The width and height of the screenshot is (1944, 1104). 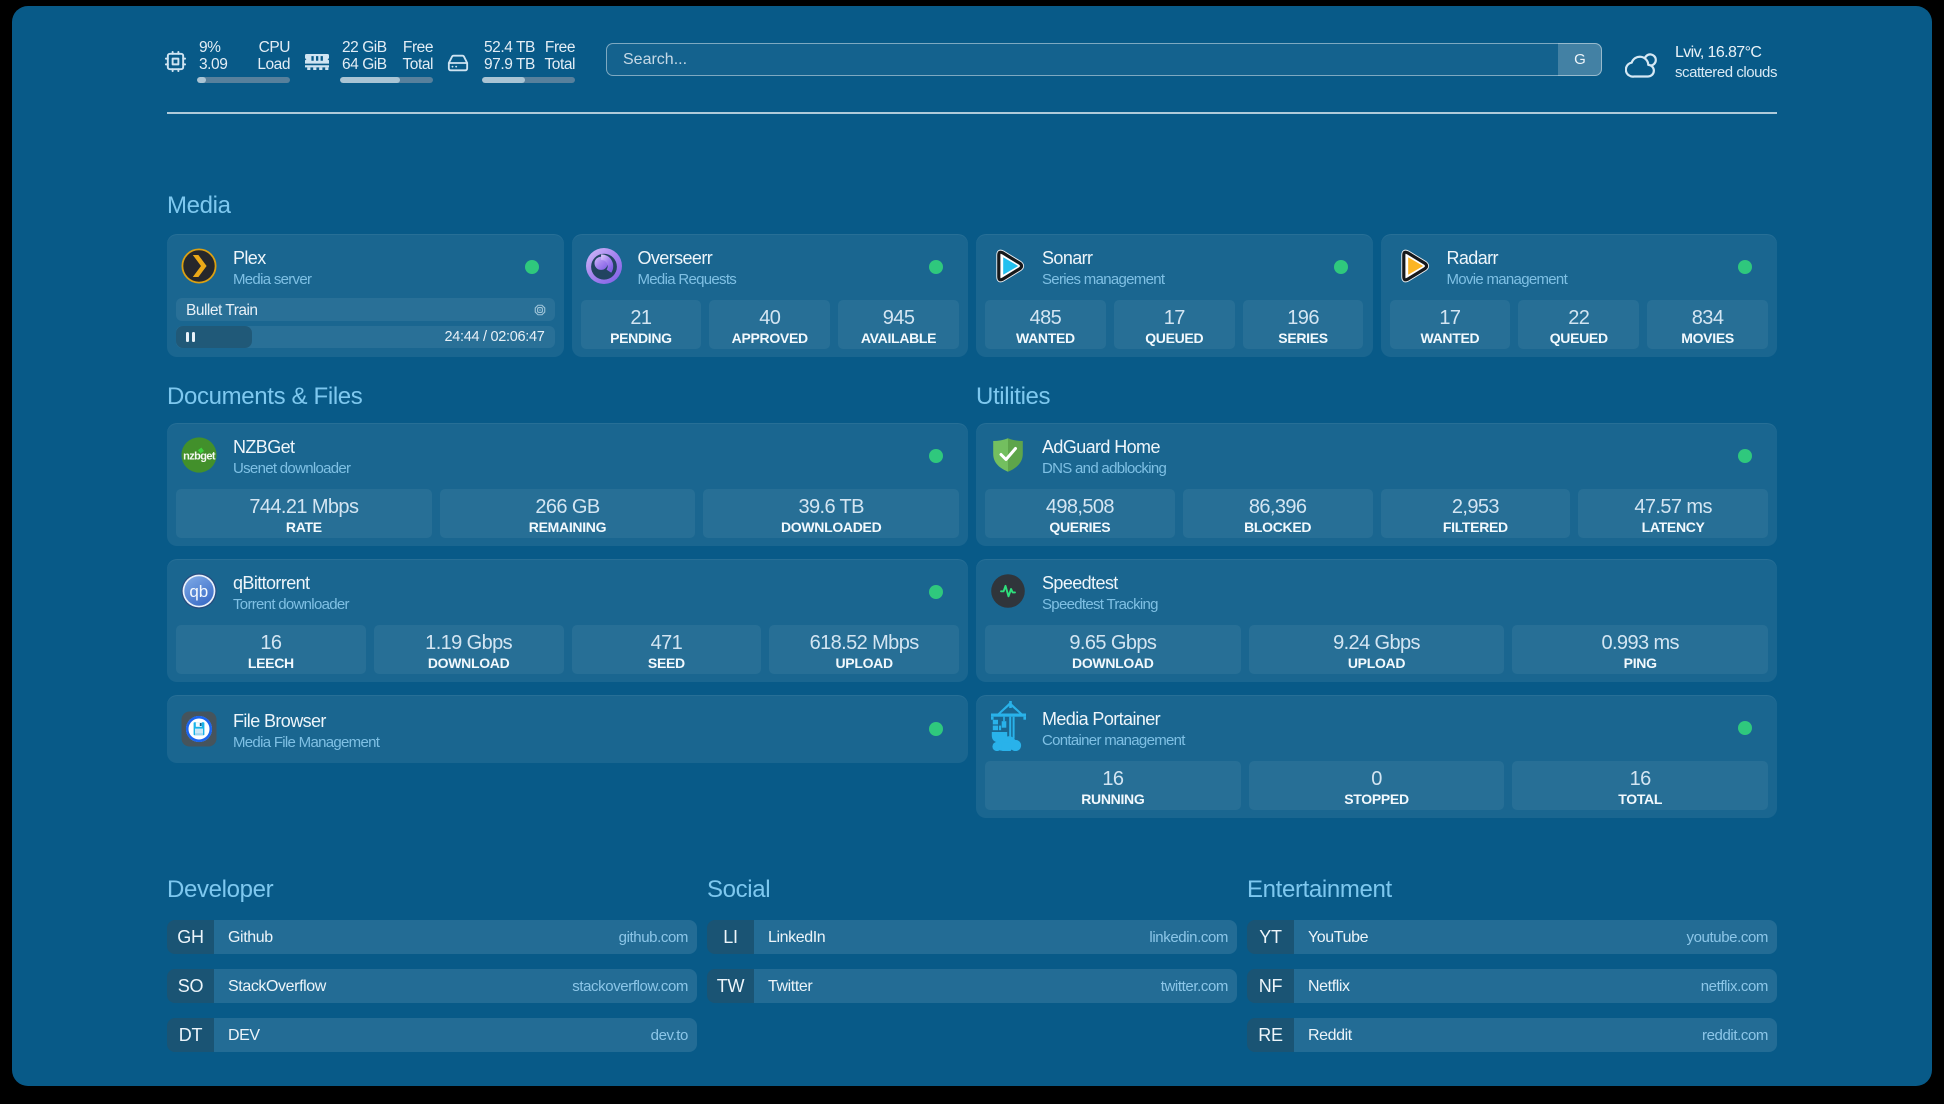 I want to click on svg-text: qb, so click(x=198, y=591).